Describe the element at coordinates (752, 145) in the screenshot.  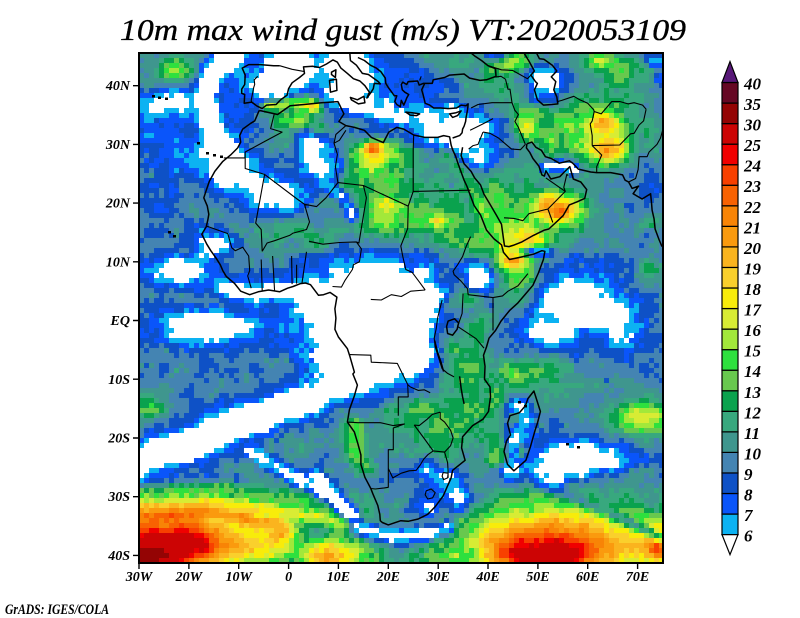
I see `svg-text: 25` at that location.